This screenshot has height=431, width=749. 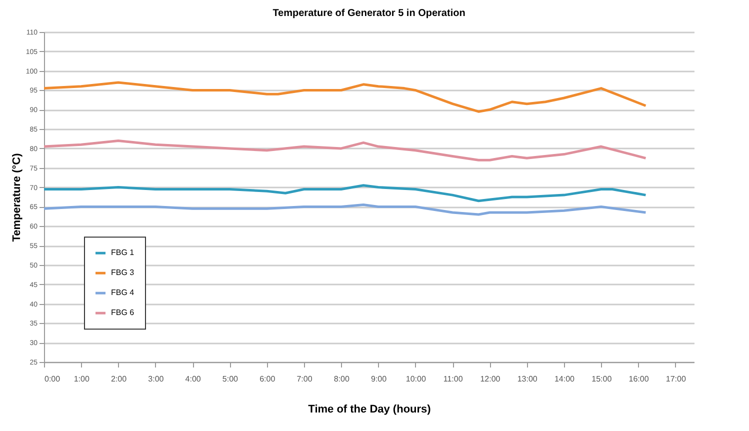 What do you see at coordinates (268, 379) in the screenshot?
I see `x-tick-label: 6:00` at bounding box center [268, 379].